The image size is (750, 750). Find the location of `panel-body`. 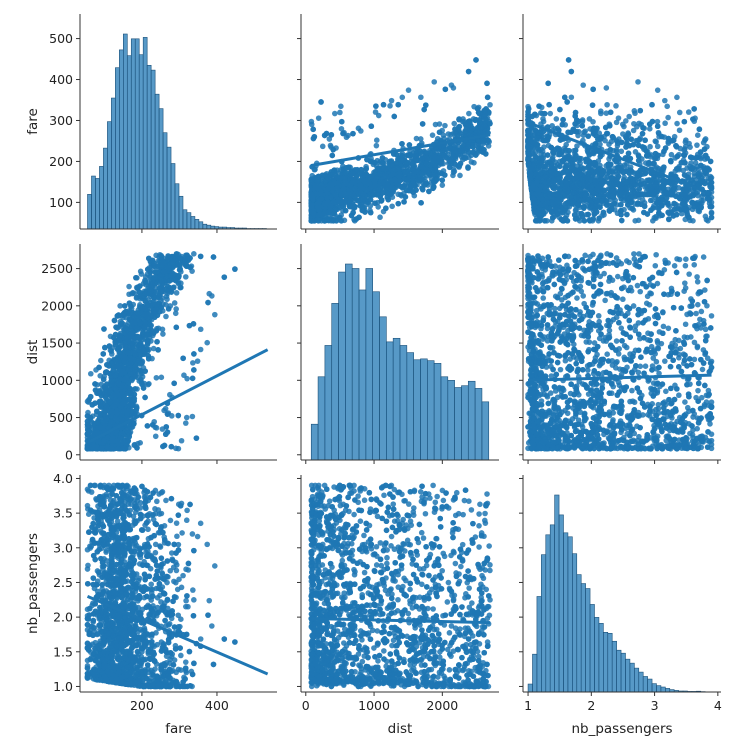

panel-body is located at coordinates (177, 131).